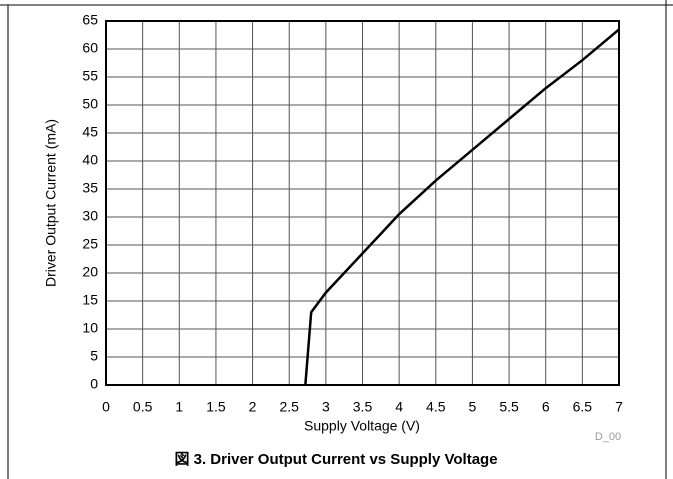  What do you see at coordinates (90, 132) in the screenshot?
I see `y-tick-label: 45` at bounding box center [90, 132].